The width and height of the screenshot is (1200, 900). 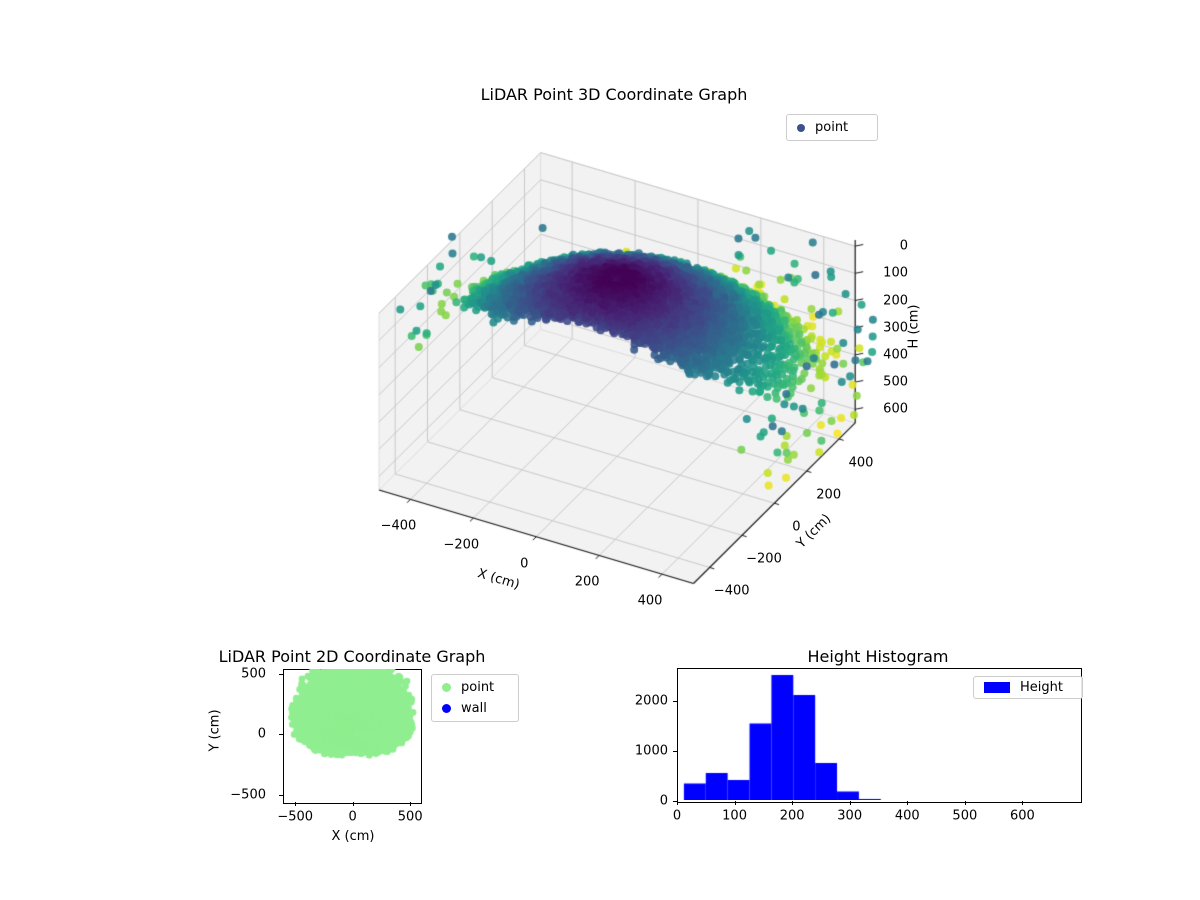 I want to click on wall-marker-icon, so click(x=446, y=708).